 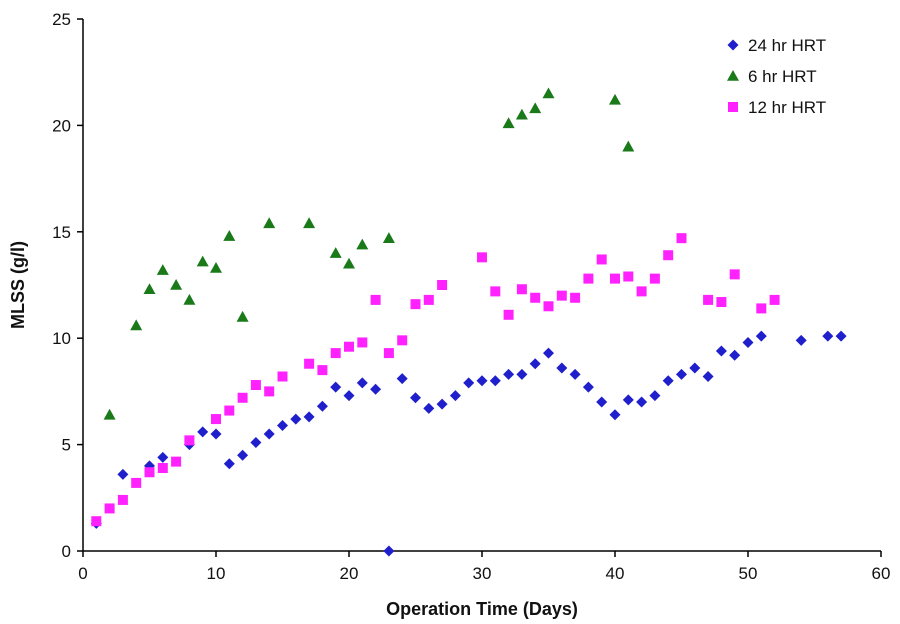 What do you see at coordinates (733, 45) in the screenshot?
I see `legend-diamond-marker` at bounding box center [733, 45].